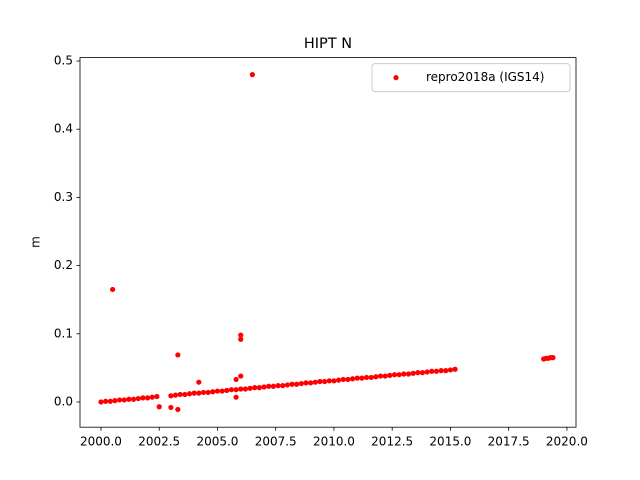  I want to click on x-tick-label: 2007.5, so click(276, 442).